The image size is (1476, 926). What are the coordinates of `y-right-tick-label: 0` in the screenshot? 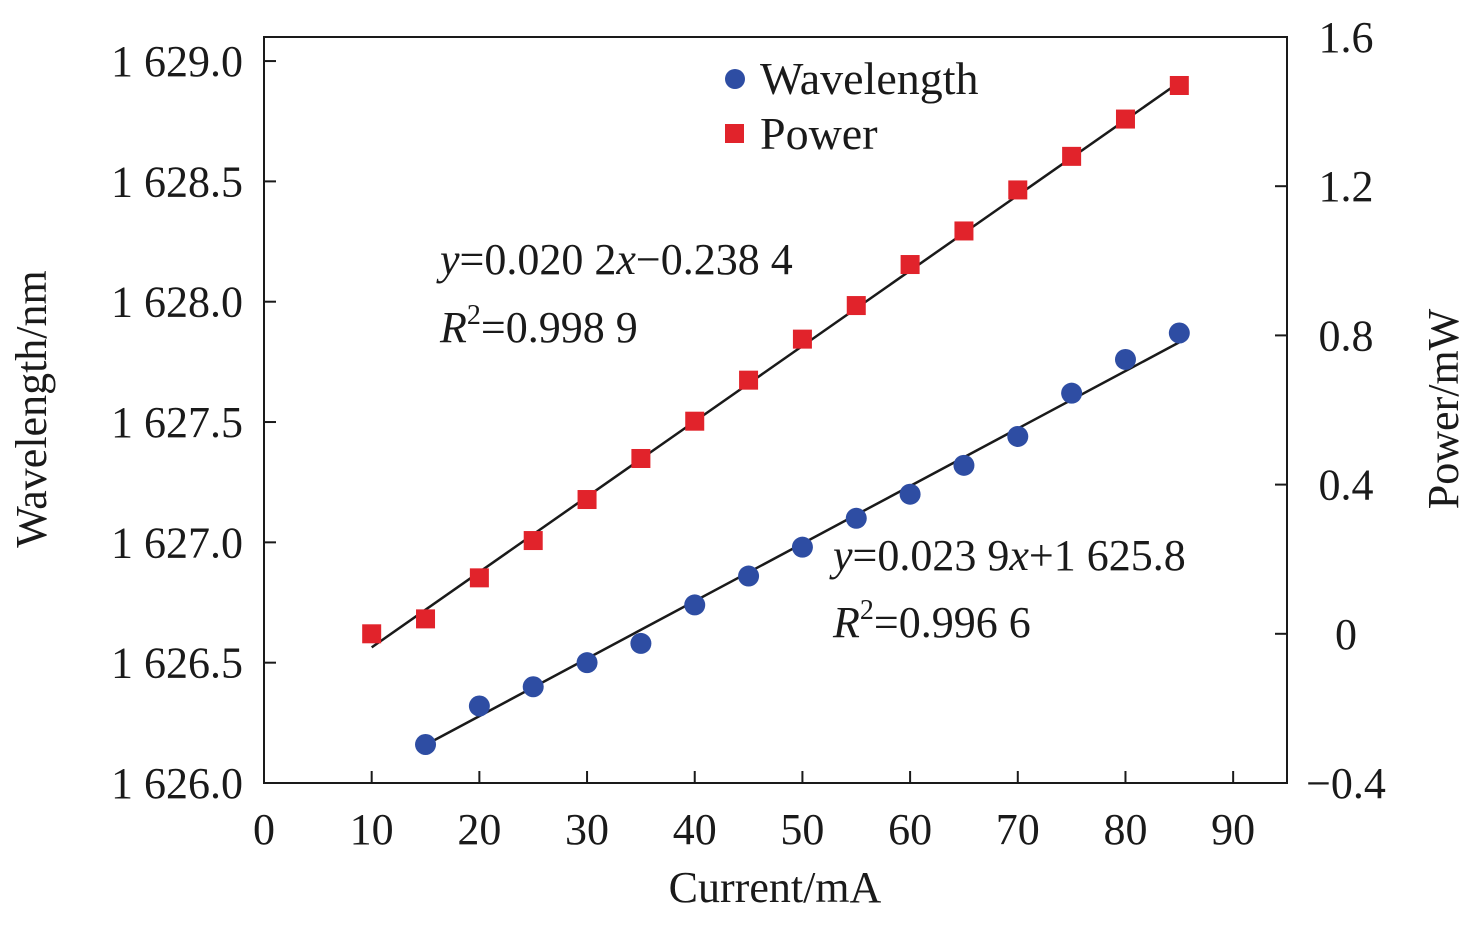 It's located at (1346, 634).